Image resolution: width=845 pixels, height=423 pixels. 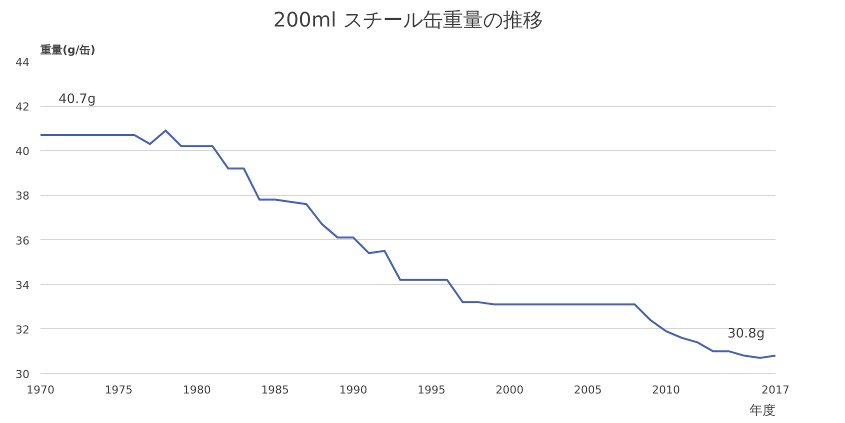 What do you see at coordinates (776, 390) in the screenshot?
I see `x-tick-label: 2017` at bounding box center [776, 390].